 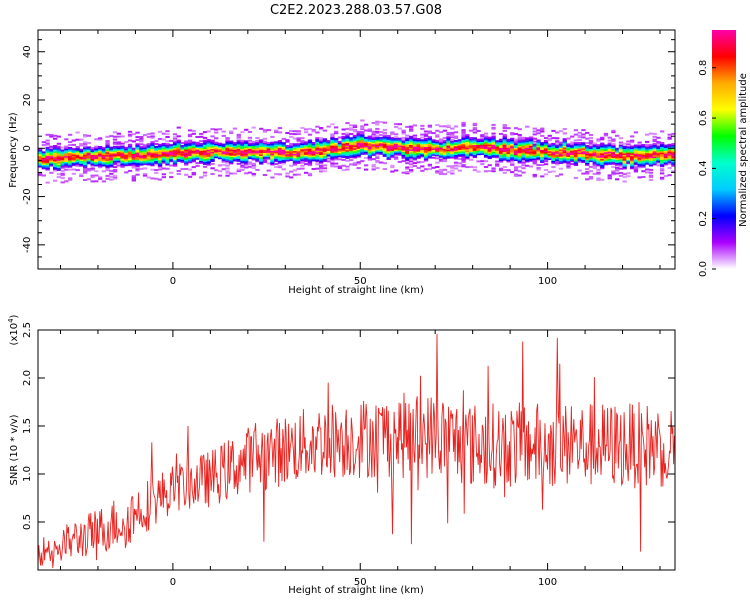 What do you see at coordinates (547, 582) in the screenshot?
I see `x-tick-label: 100` at bounding box center [547, 582].